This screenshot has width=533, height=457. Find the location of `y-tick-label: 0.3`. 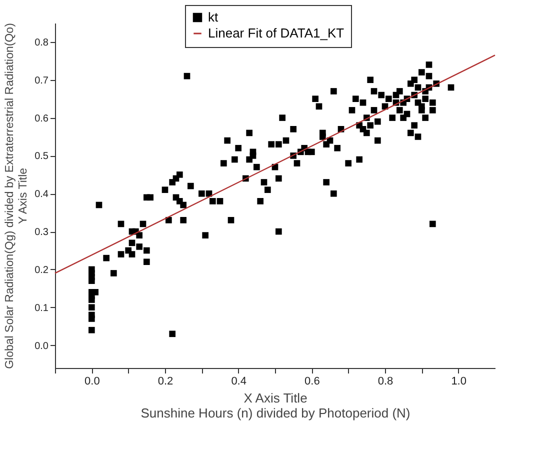

y-tick-label: 0.3 is located at coordinates (41, 232).